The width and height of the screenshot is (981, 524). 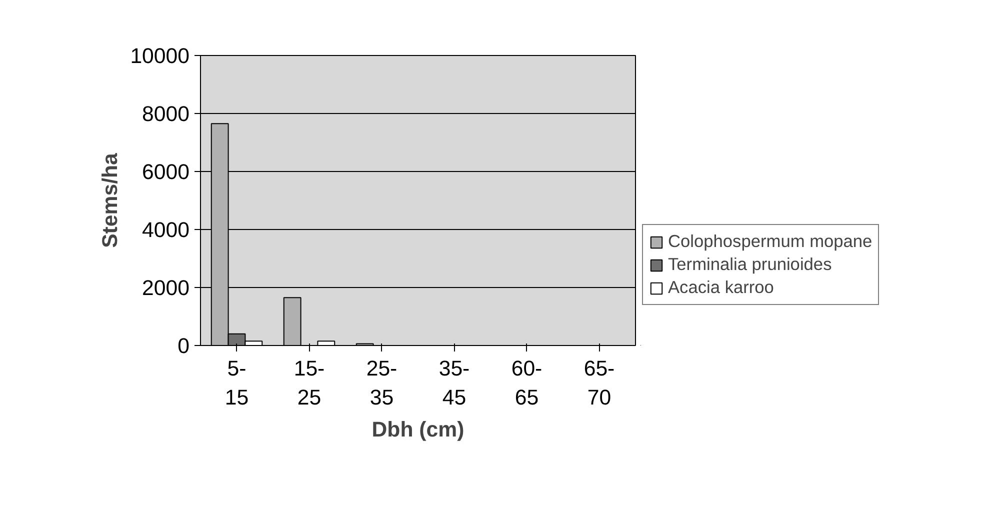 What do you see at coordinates (309, 383) in the screenshot?
I see `x-tick-label: 15-25` at bounding box center [309, 383].